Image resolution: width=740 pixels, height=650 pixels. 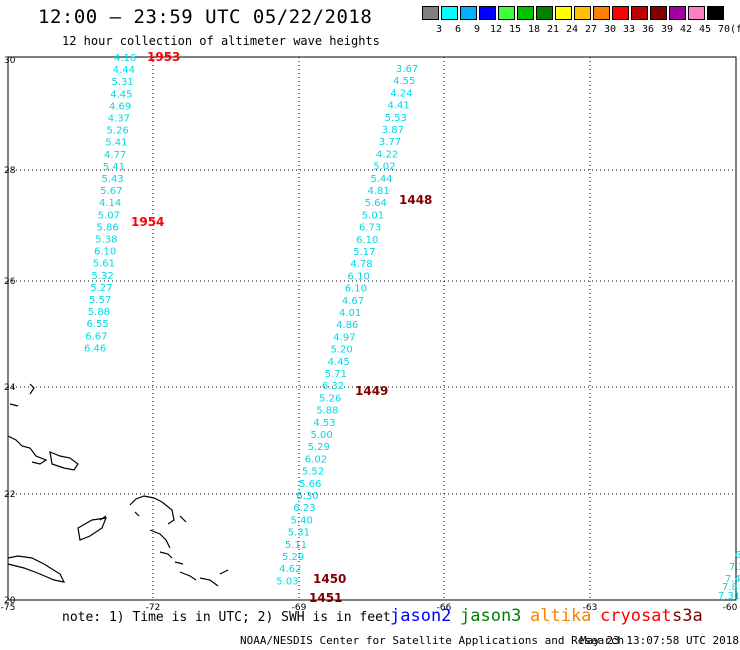 What do you see at coordinates (590, 608) in the screenshot?
I see `lon-tick-label: -63` at bounding box center [590, 608].